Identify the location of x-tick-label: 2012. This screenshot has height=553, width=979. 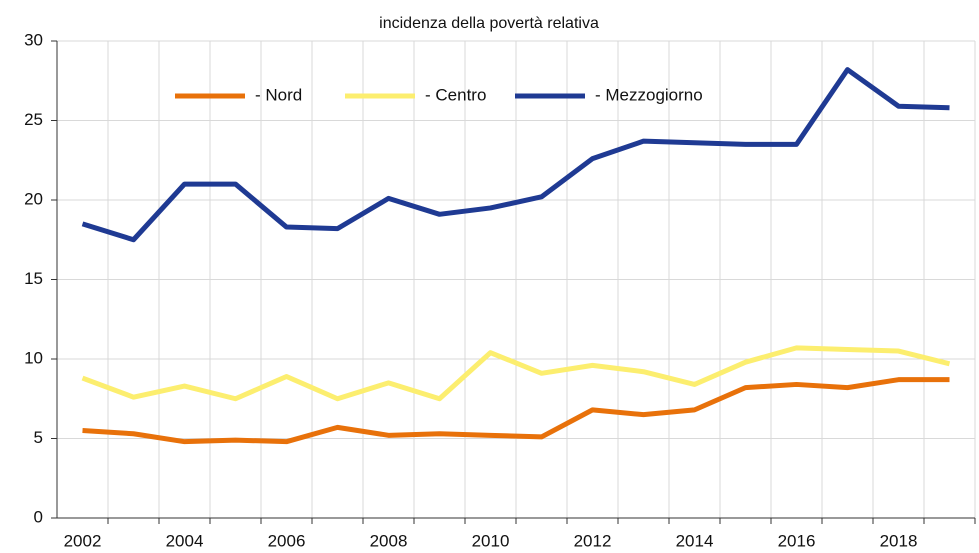
(593, 540).